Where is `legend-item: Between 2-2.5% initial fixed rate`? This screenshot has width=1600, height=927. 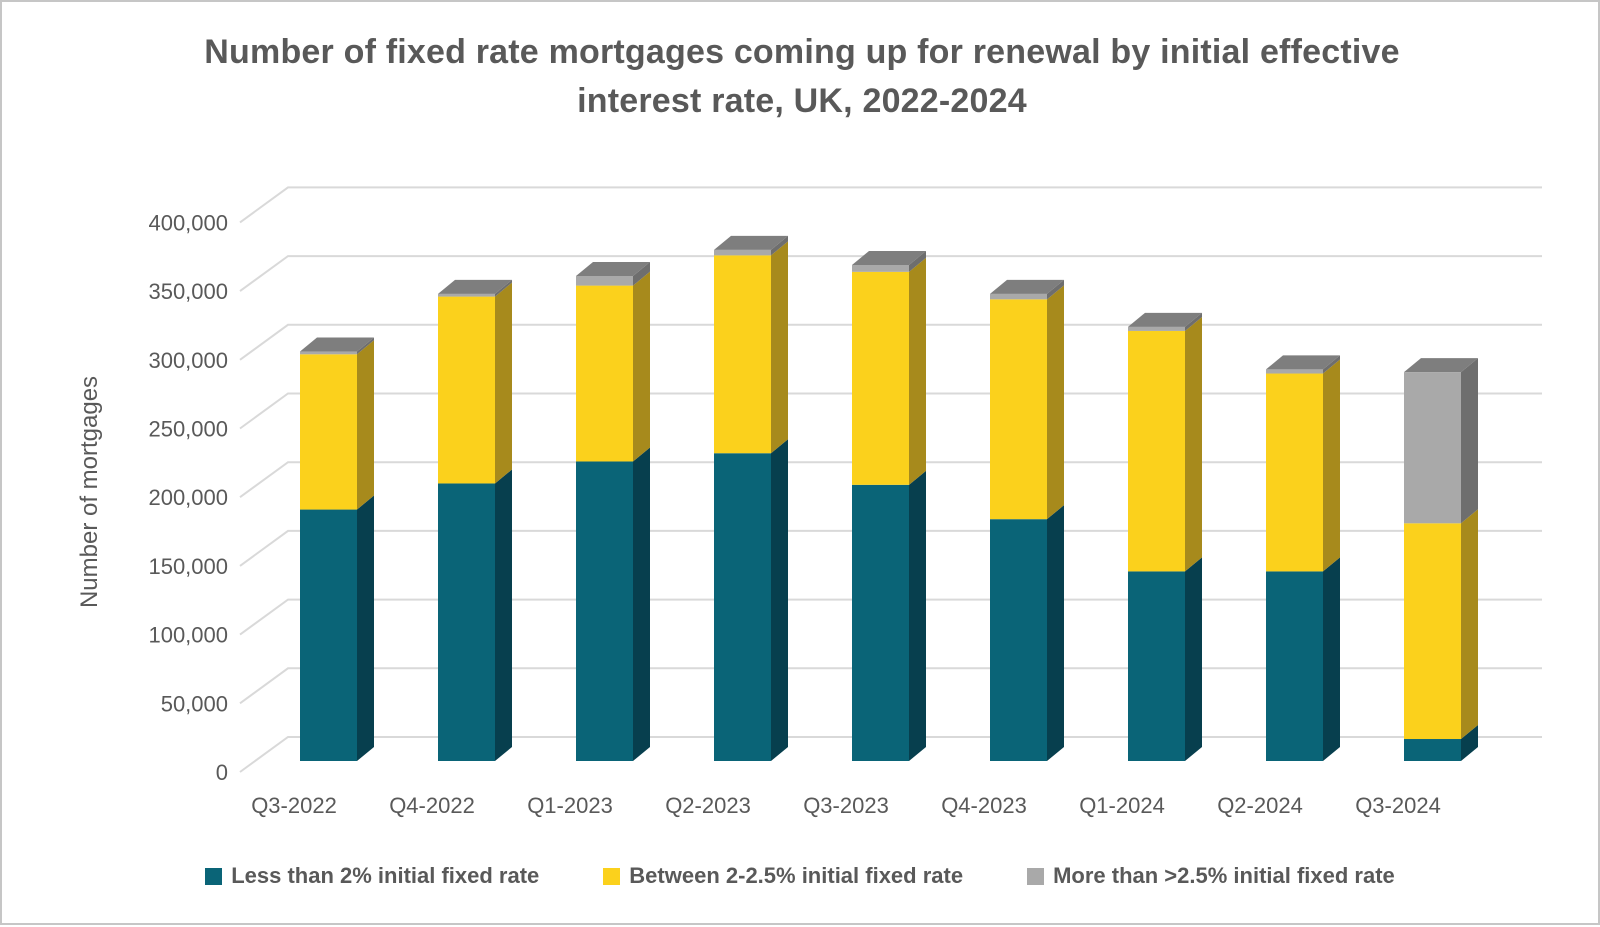 legend-item: Between 2-2.5% initial fixed rate is located at coordinates (783, 876).